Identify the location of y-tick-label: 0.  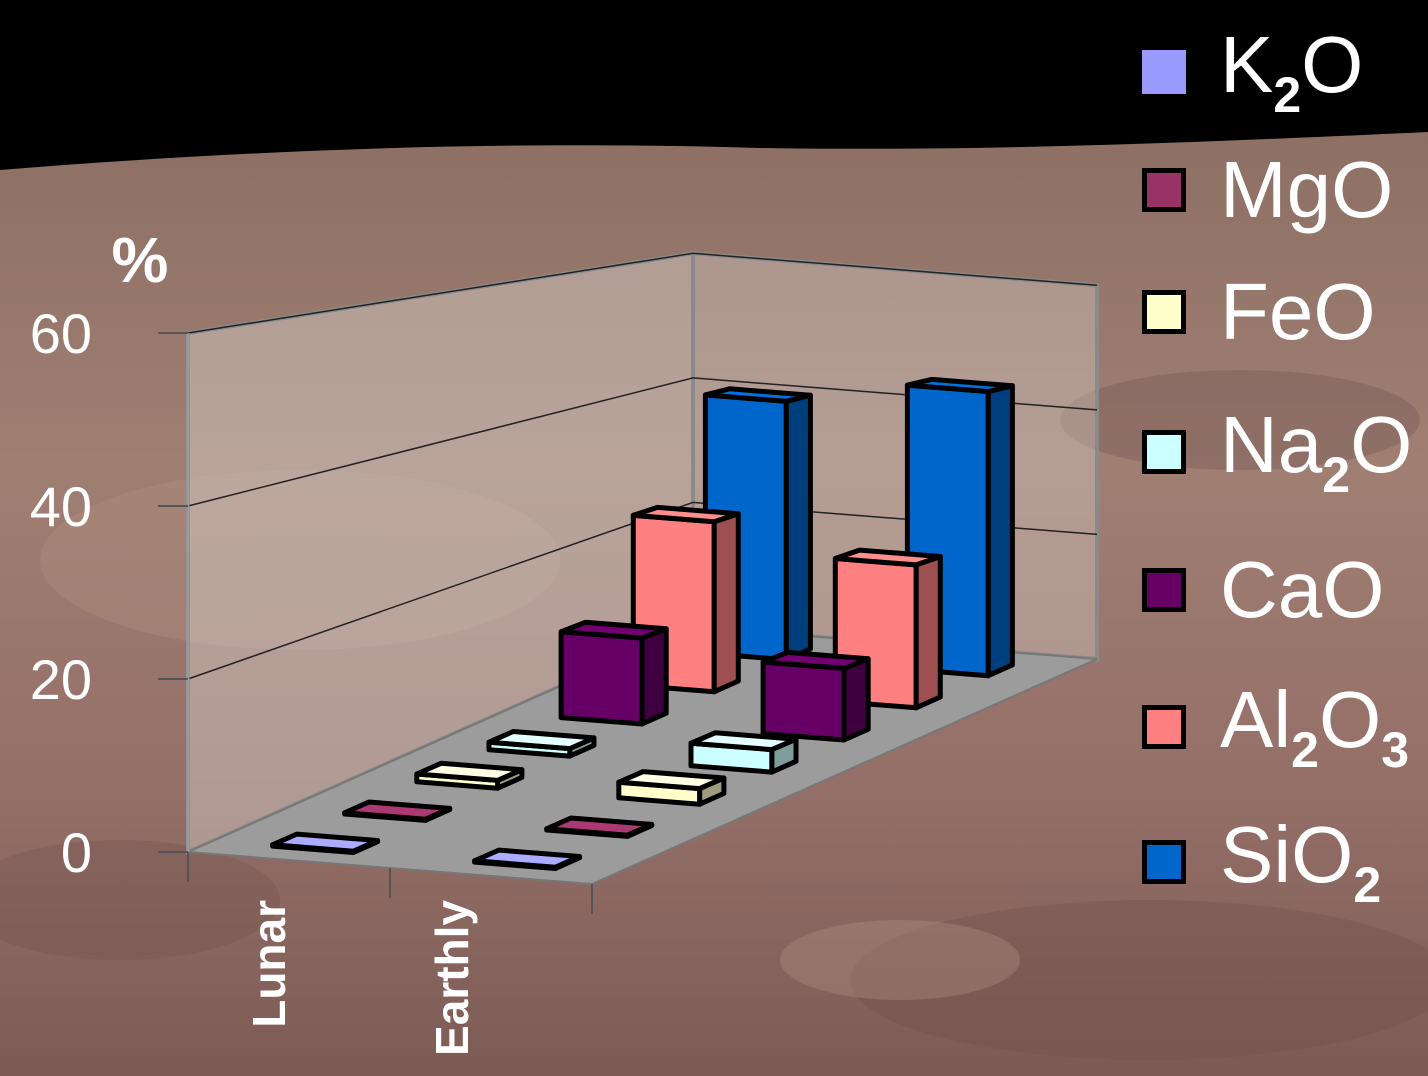
(76, 852).